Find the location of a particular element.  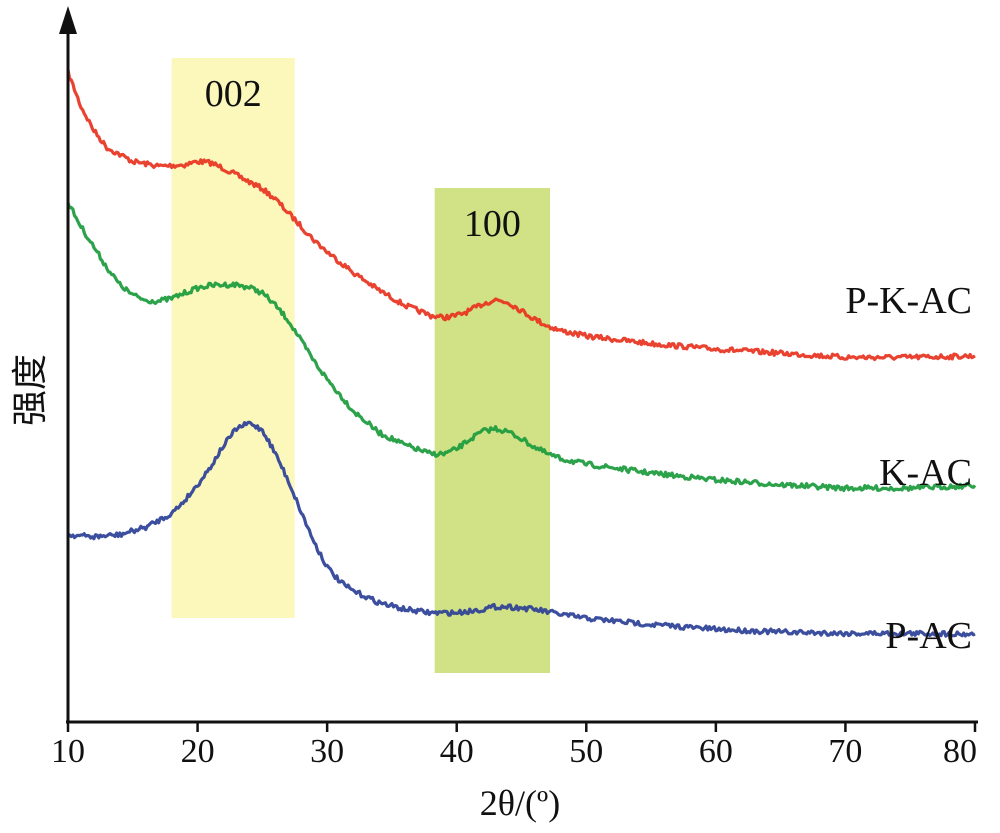

x-tick-label-60: 60 is located at coordinates (716, 751).